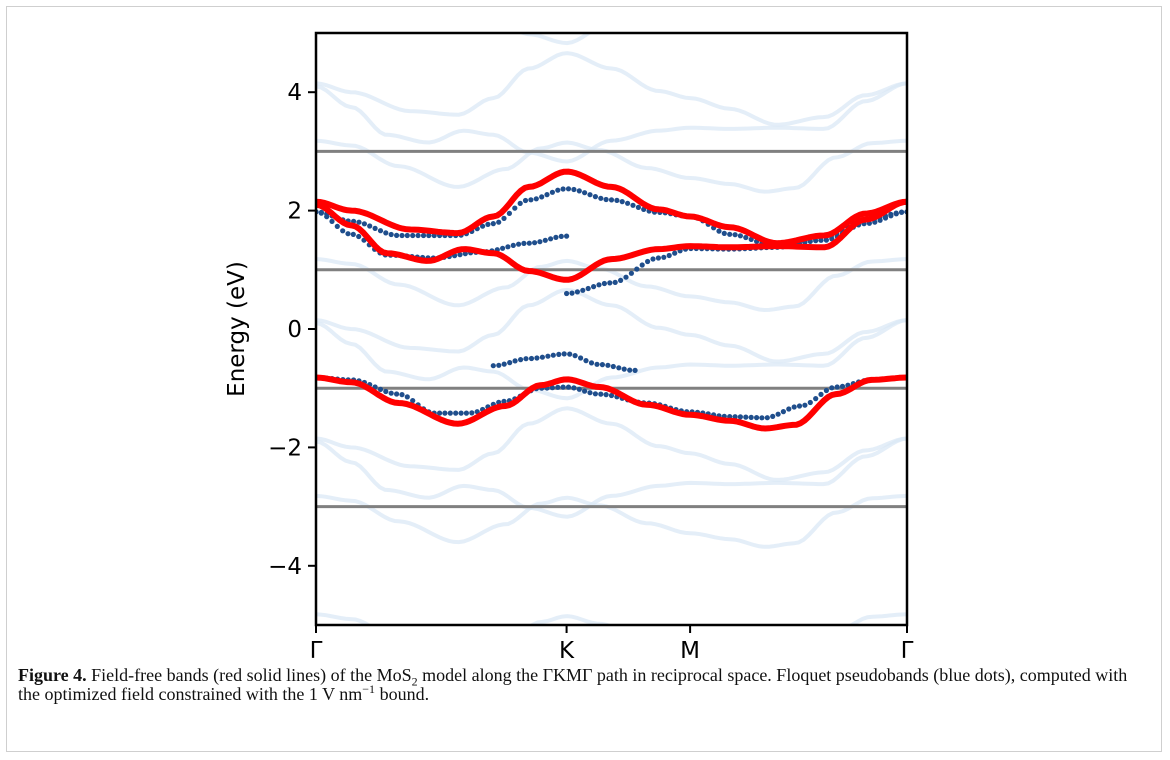 Image resolution: width=1170 pixels, height=760 pixels. Describe the element at coordinates (237, 329) in the screenshot. I see `y-axis-label: Energy (eV)` at that location.